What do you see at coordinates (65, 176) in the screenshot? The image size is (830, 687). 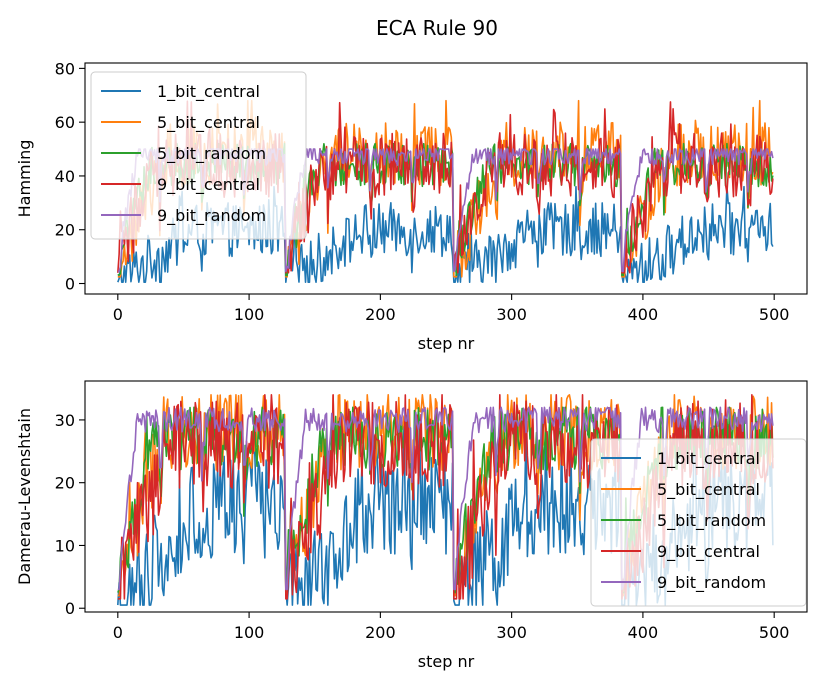 I see `y-tick-label: 40` at bounding box center [65, 176].